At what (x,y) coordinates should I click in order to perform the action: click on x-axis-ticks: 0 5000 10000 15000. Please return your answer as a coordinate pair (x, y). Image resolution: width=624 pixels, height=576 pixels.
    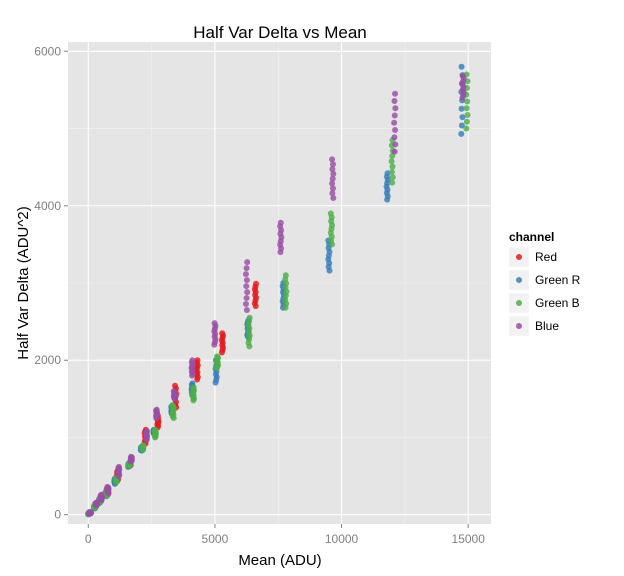
    Looking at the image, I should click on (285, 535).